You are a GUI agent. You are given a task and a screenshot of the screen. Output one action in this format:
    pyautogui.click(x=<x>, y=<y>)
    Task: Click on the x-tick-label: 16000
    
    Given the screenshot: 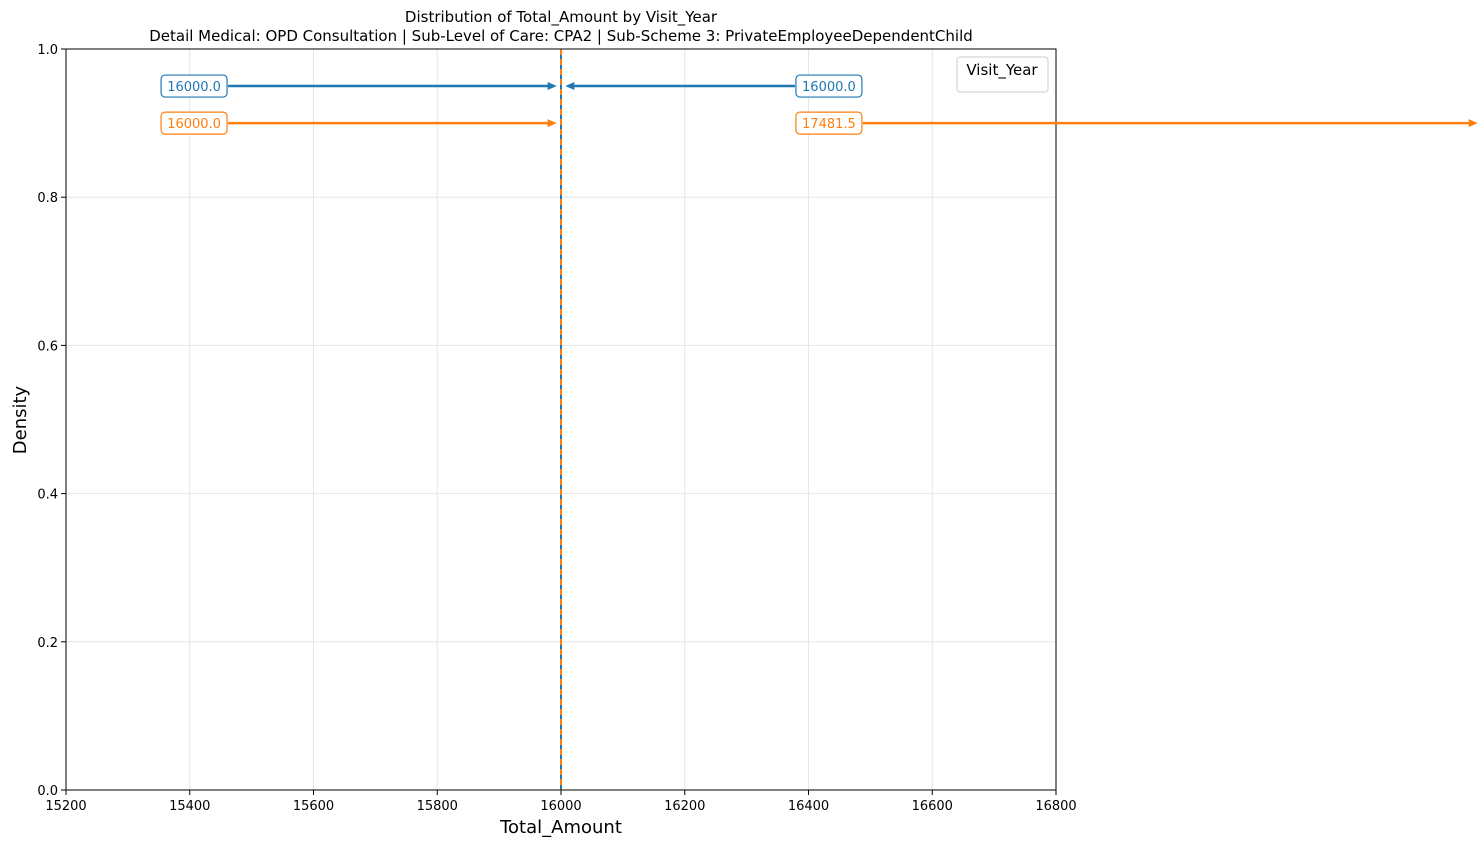 What is the action you would take?
    pyautogui.click(x=560, y=806)
    